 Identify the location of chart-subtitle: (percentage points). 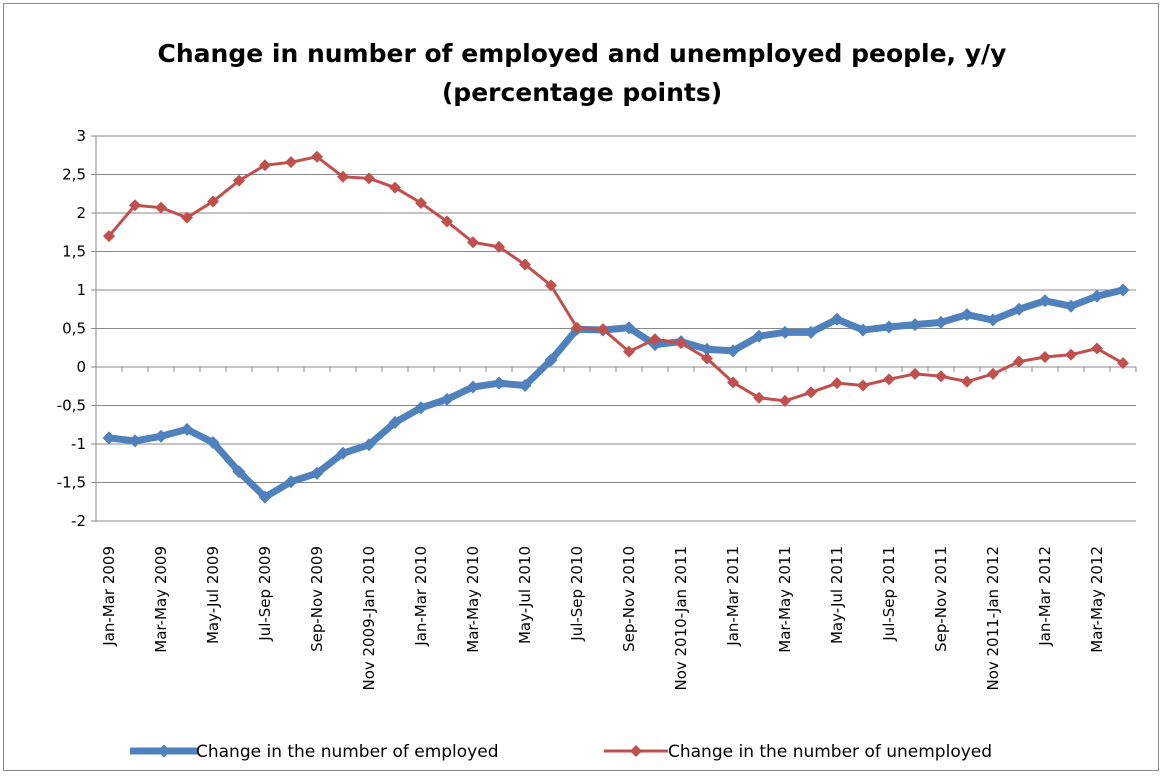
(582, 92).